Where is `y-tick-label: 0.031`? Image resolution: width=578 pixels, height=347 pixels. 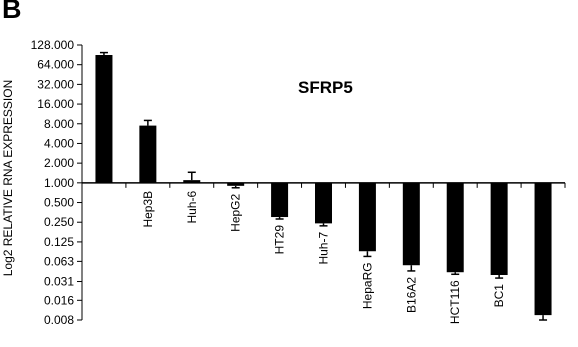
y-tick-label: 0.031 is located at coordinates (59, 282).